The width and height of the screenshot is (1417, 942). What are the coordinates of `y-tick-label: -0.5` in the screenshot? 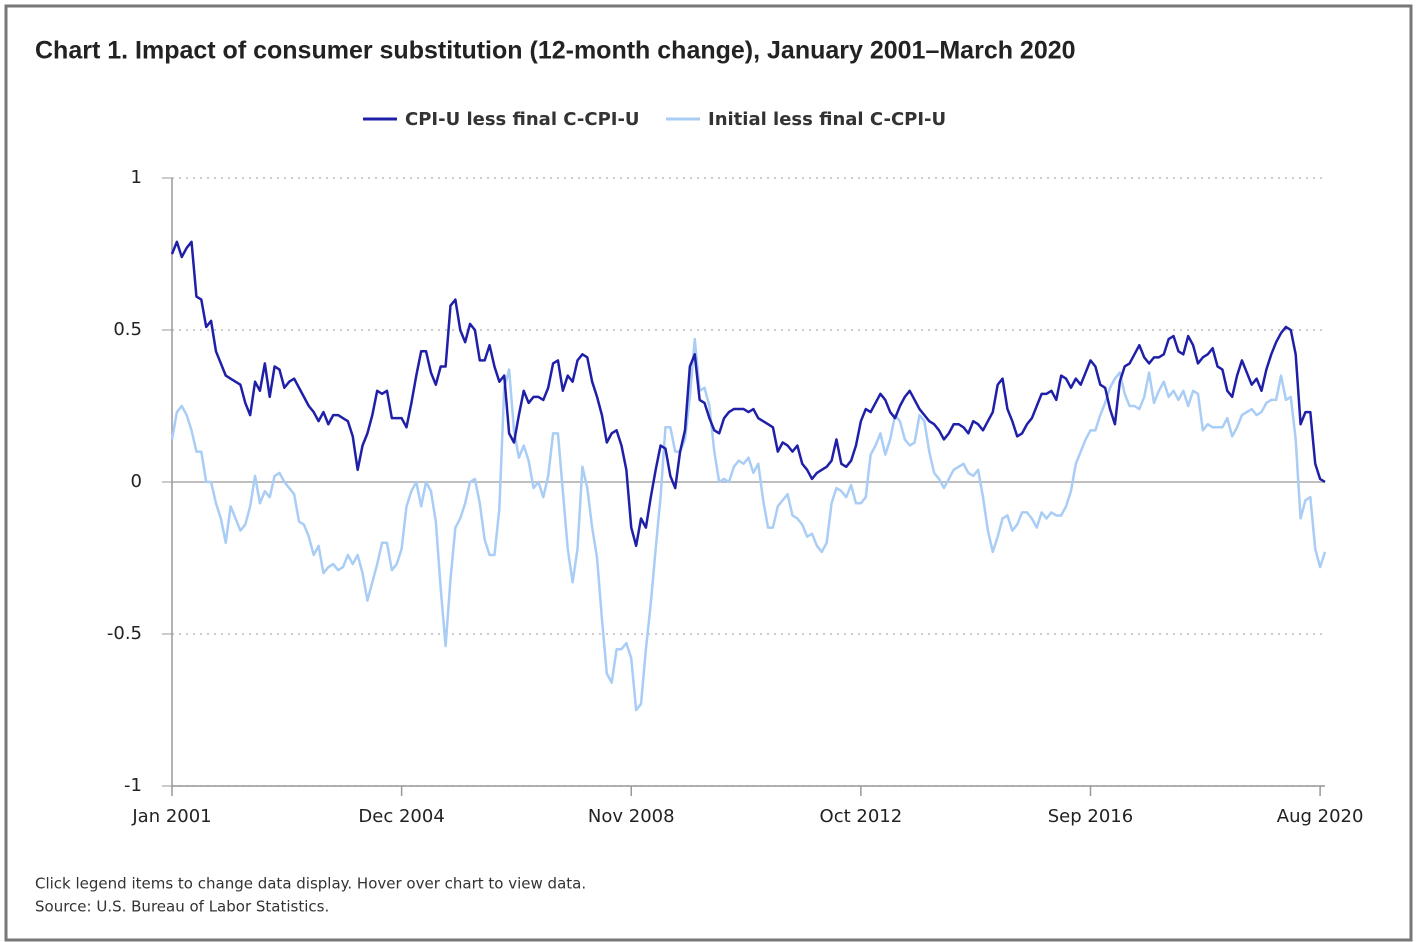 It's located at (124, 633).